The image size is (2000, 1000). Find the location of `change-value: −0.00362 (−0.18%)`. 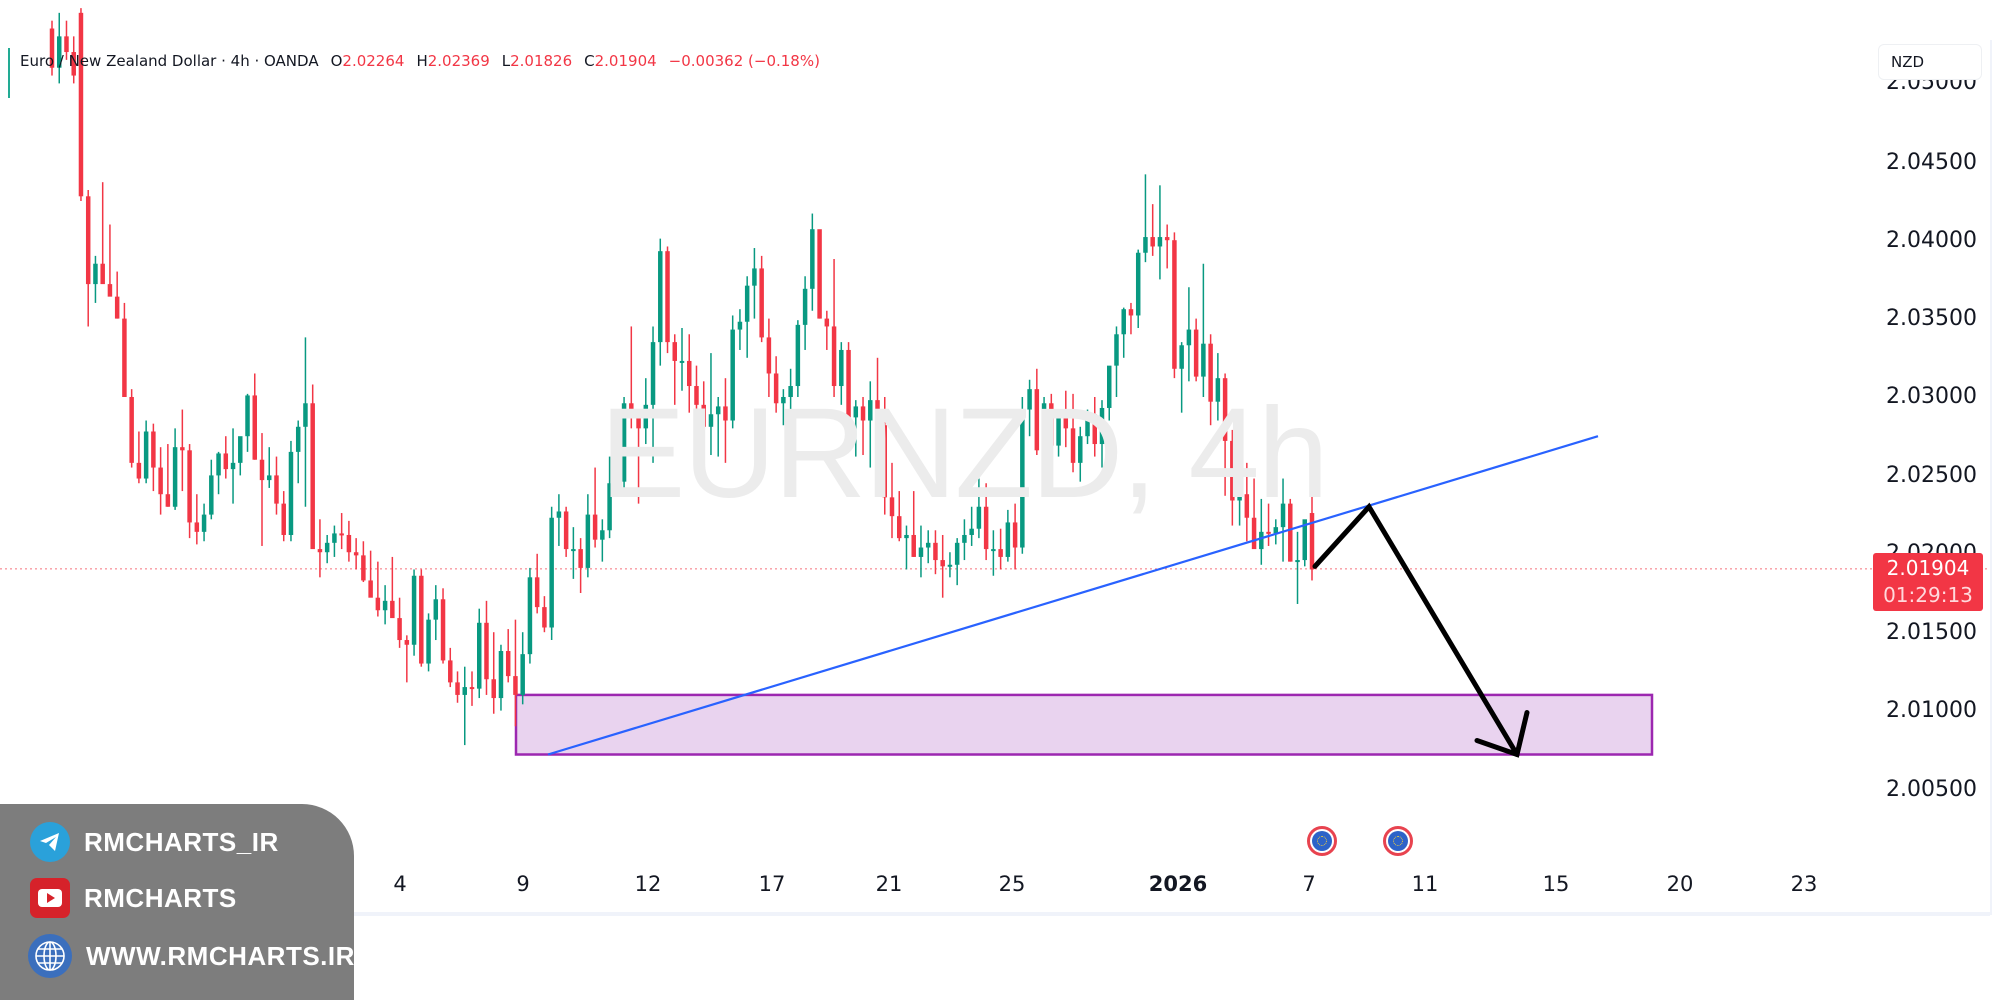

change-value: −0.00362 (−0.18%) is located at coordinates (744, 61).